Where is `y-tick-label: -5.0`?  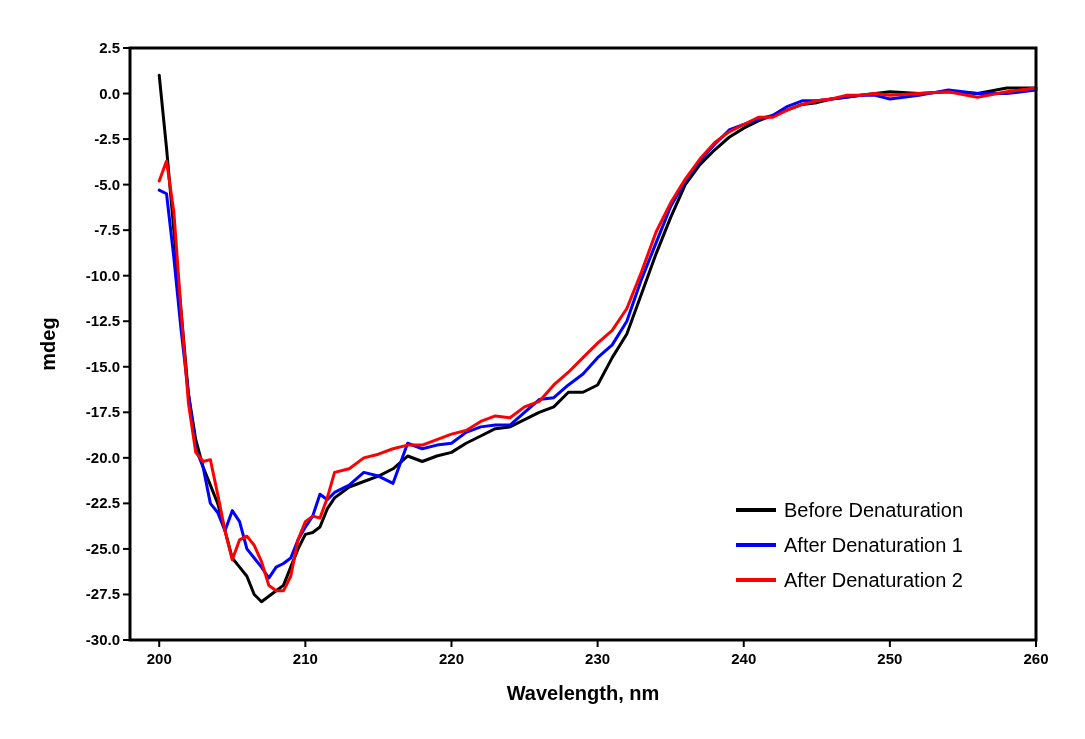
y-tick-label: -5.0 is located at coordinates (107, 184).